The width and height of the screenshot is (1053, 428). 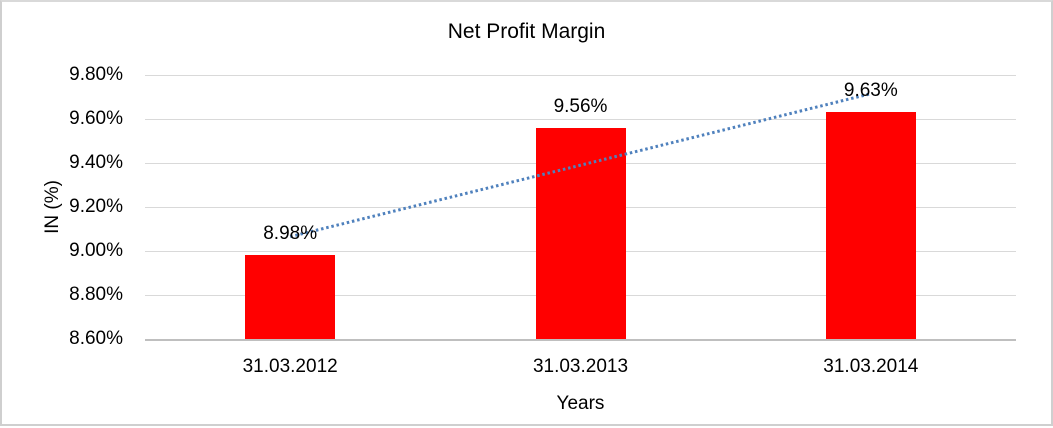 I want to click on data-label: 8.98%, so click(x=290, y=234).